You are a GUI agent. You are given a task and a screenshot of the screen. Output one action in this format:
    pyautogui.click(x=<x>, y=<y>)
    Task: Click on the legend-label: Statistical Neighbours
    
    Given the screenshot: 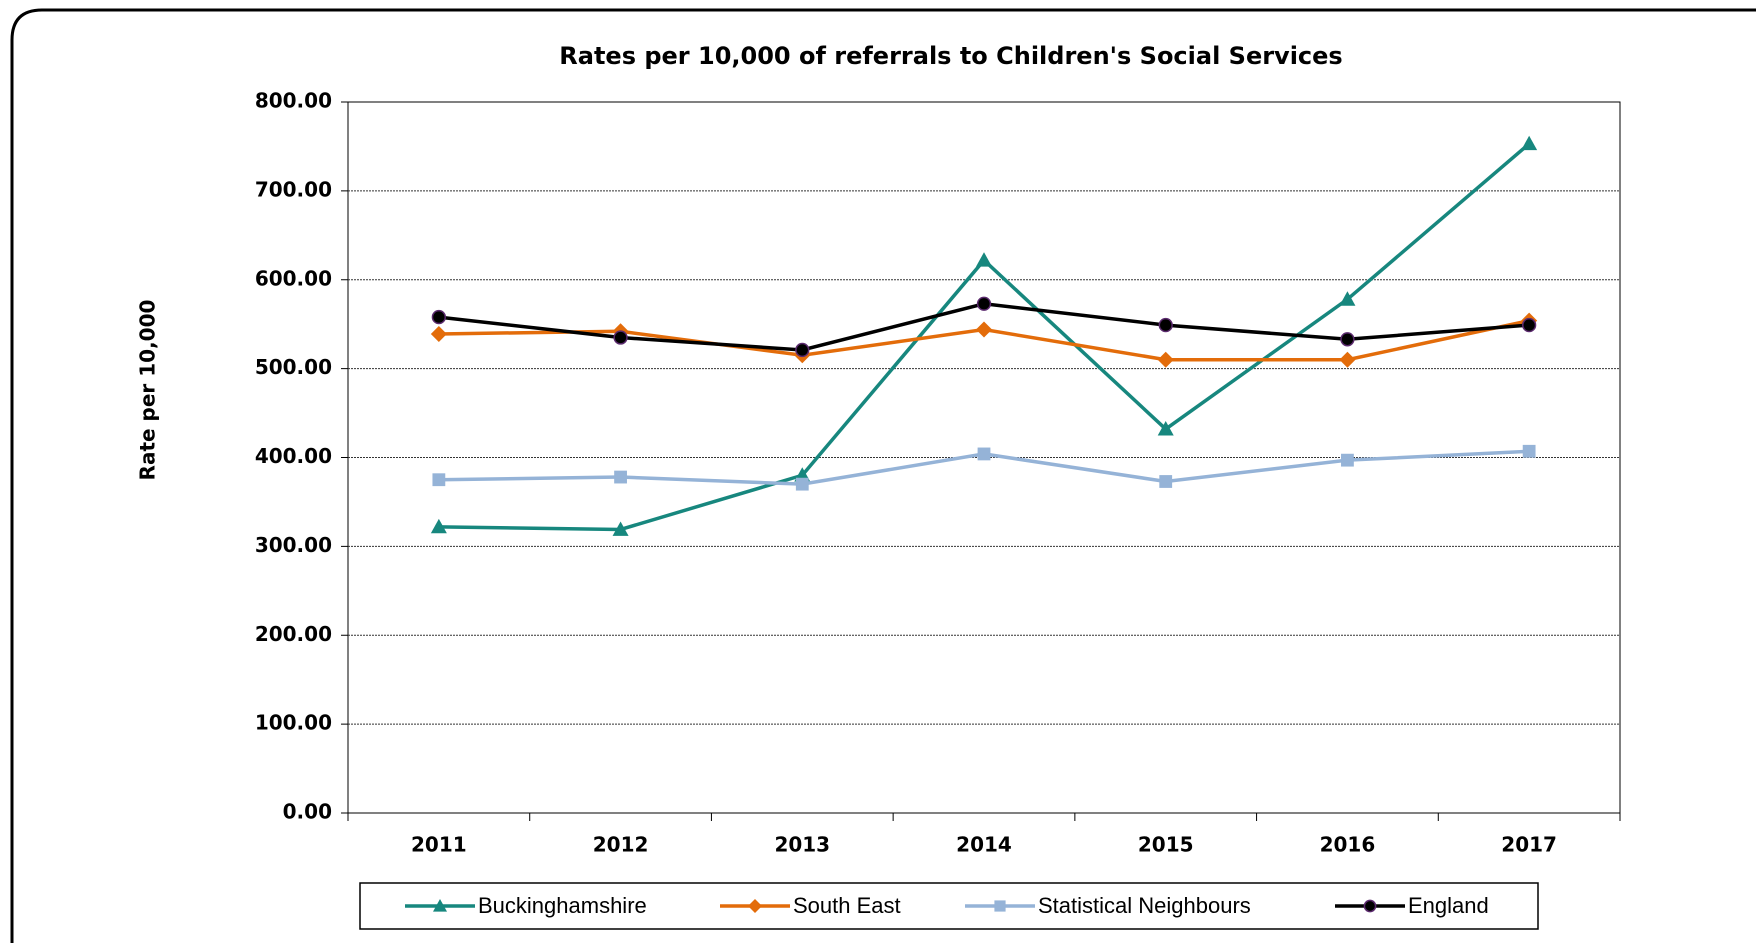 What is the action you would take?
    pyautogui.click(x=1144, y=905)
    